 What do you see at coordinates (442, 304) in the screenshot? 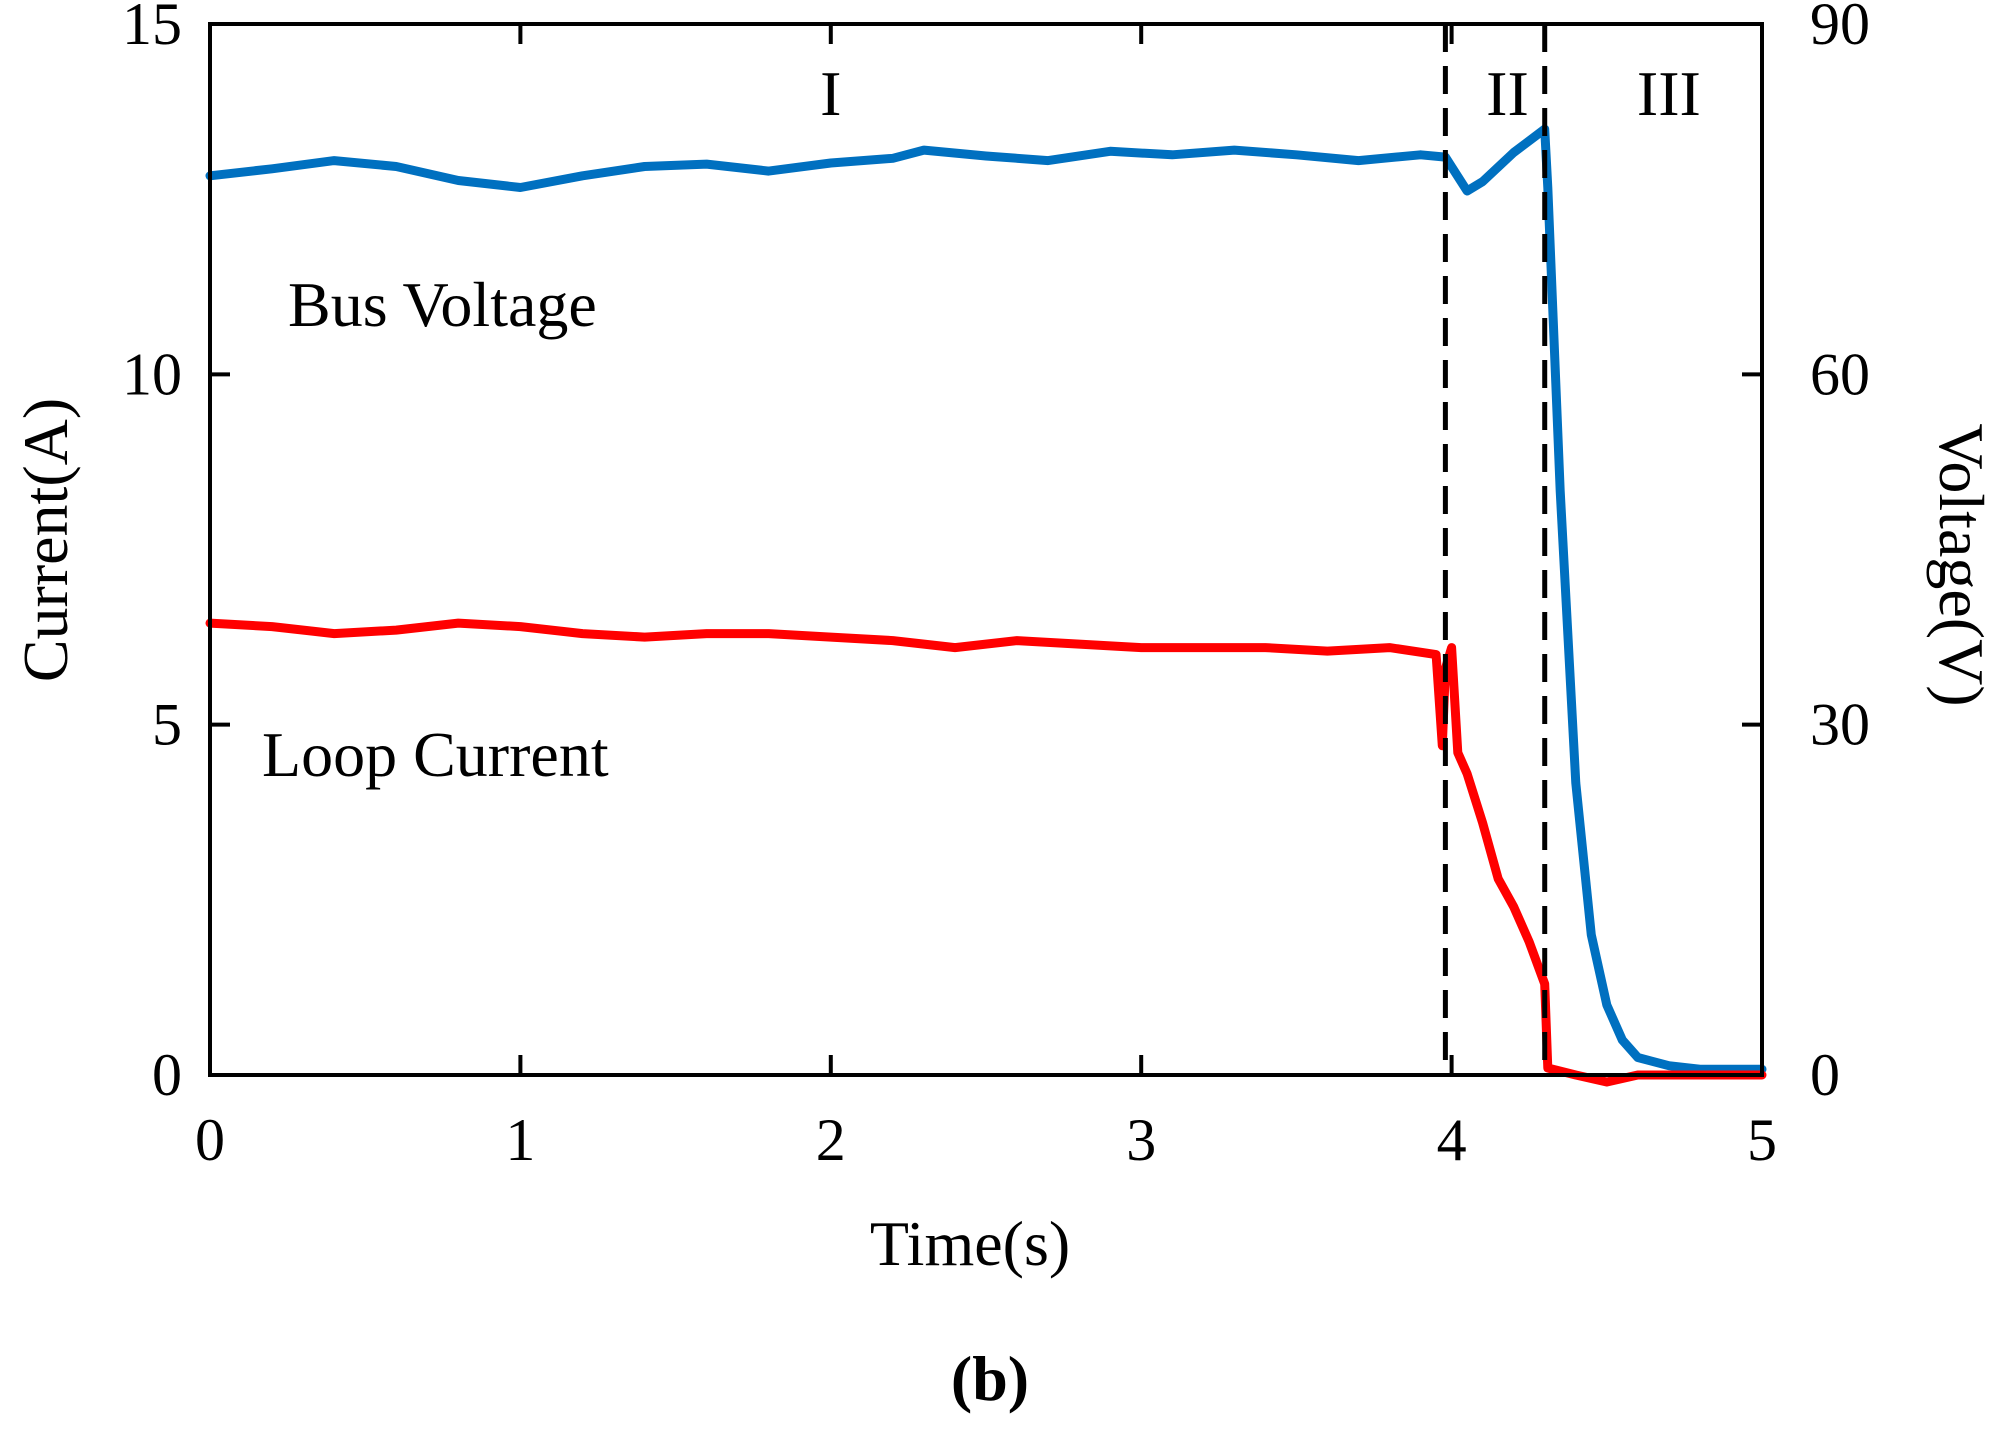
I see `bus-voltage-annotation: Bus Voltage` at bounding box center [442, 304].